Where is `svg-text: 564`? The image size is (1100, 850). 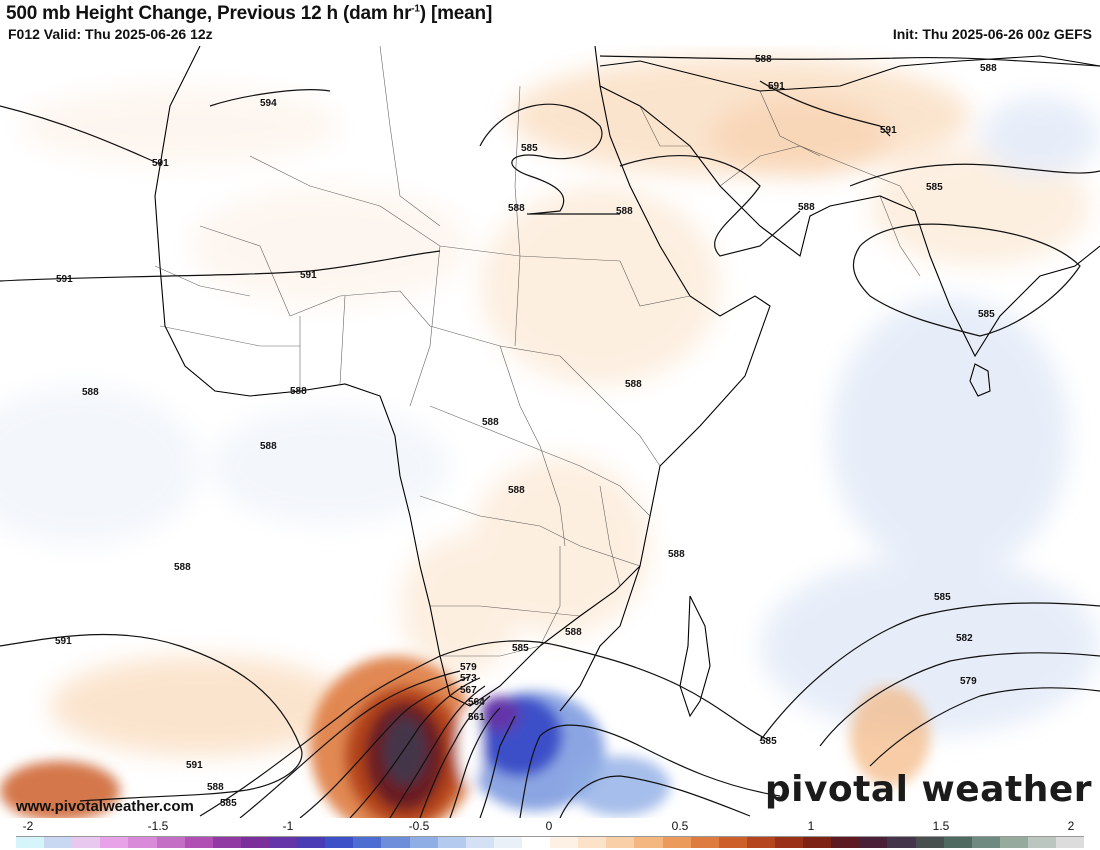 svg-text: 564 is located at coordinates (476, 702).